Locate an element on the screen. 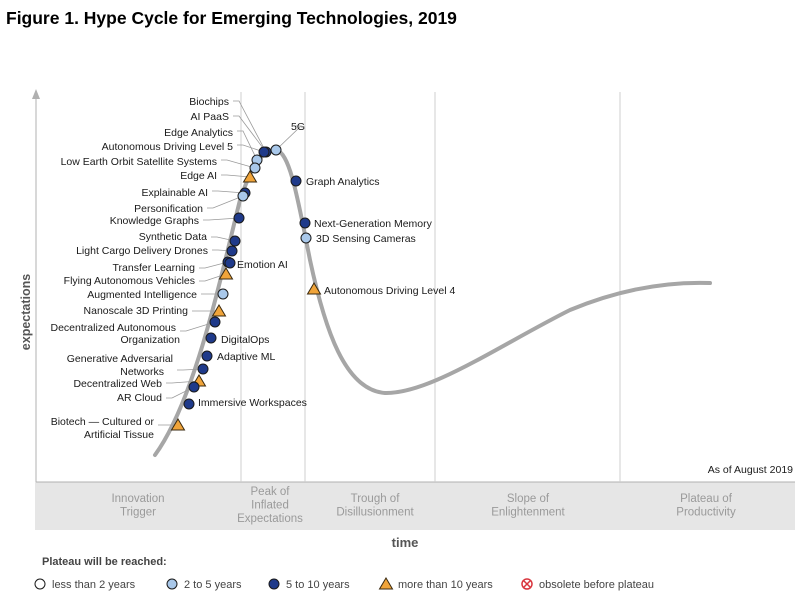 This screenshot has height=600, width=801. leader-knowledge-graphs is located at coordinates (221, 219).